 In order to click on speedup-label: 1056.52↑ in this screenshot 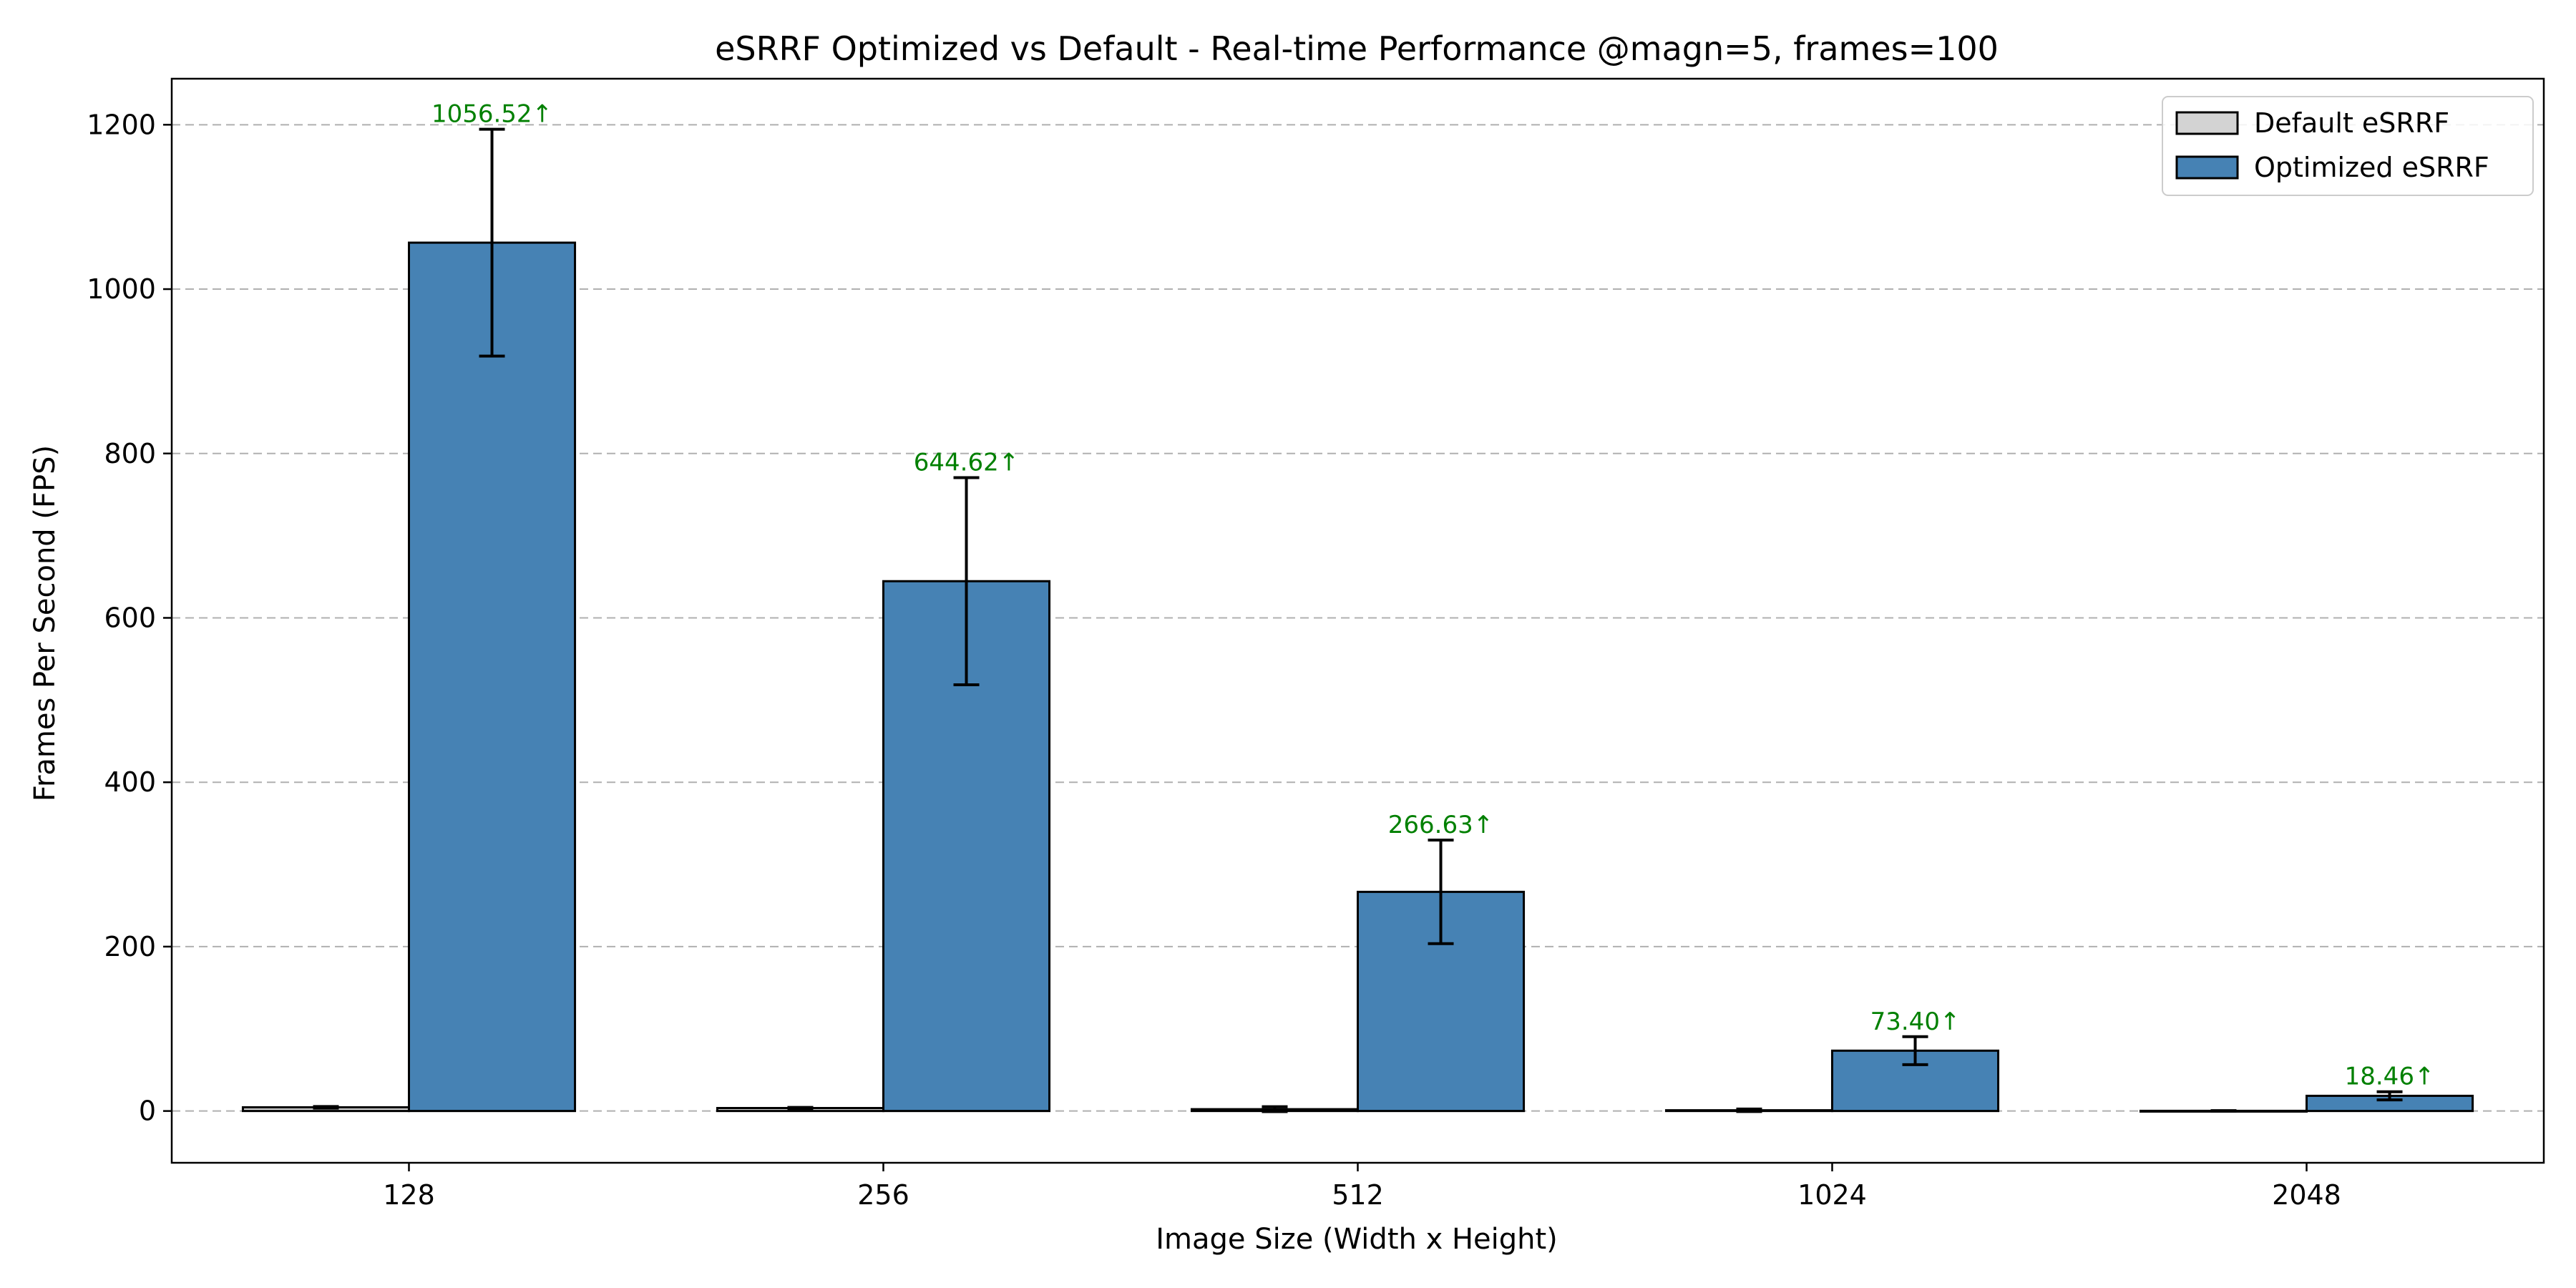, I will do `click(491, 114)`.